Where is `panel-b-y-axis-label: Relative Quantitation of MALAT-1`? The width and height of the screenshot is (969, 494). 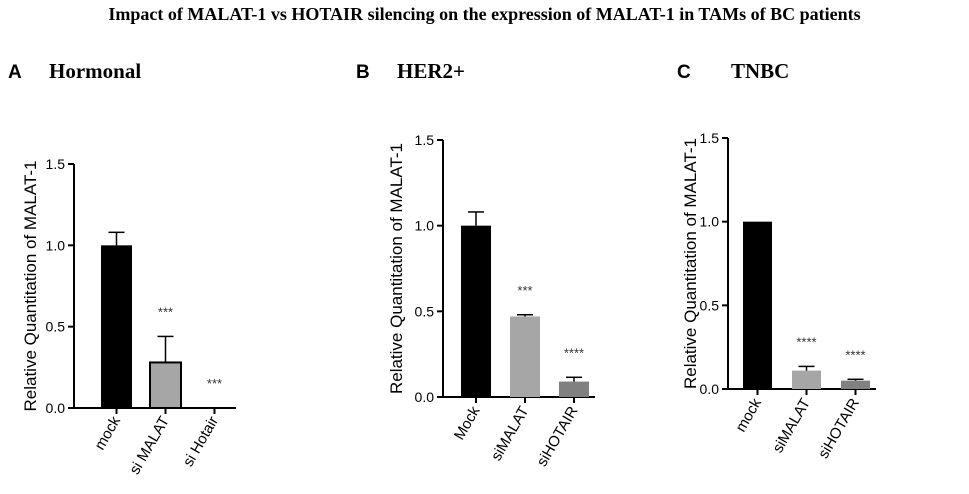 panel-b-y-axis-label: Relative Quantitation of MALAT-1 is located at coordinates (396, 268).